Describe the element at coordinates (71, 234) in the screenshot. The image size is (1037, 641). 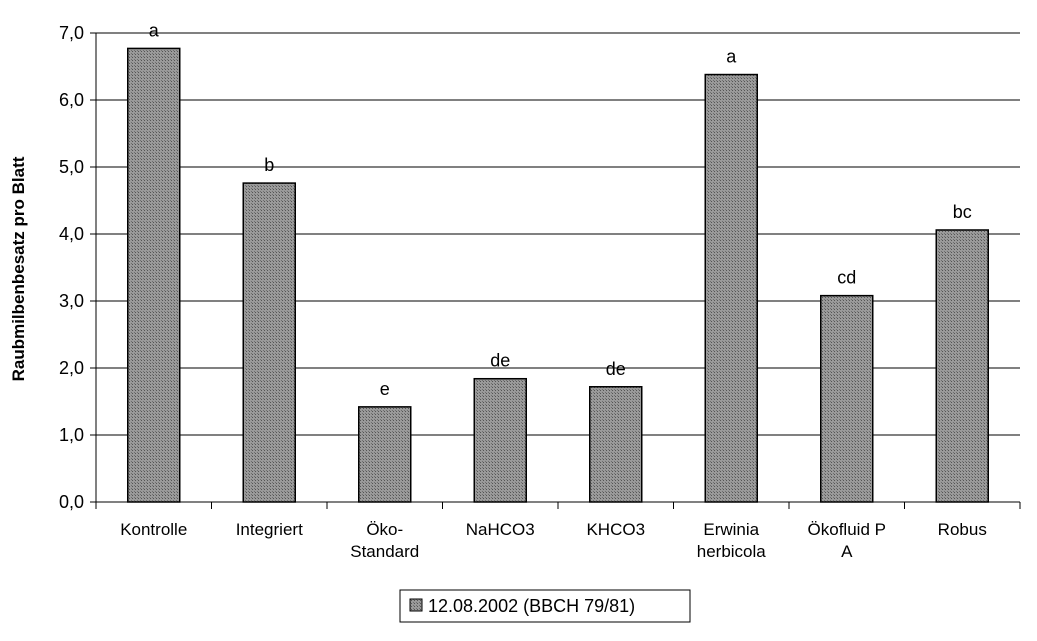
I see `y-tick-label: 4,0` at that location.